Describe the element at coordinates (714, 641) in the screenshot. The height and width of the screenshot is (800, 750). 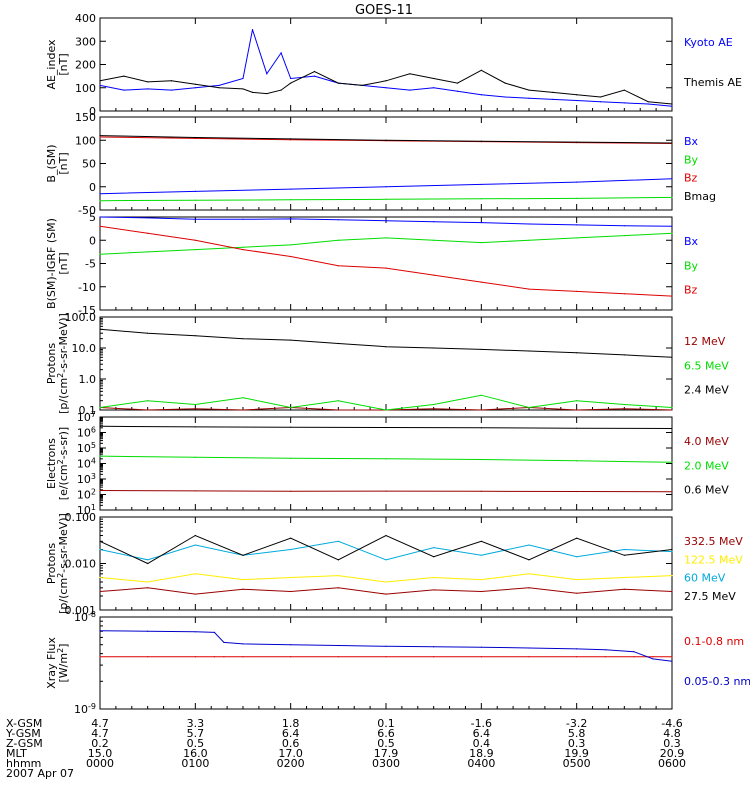
I see `legend-entry: 0.1-0.8 nm` at that location.